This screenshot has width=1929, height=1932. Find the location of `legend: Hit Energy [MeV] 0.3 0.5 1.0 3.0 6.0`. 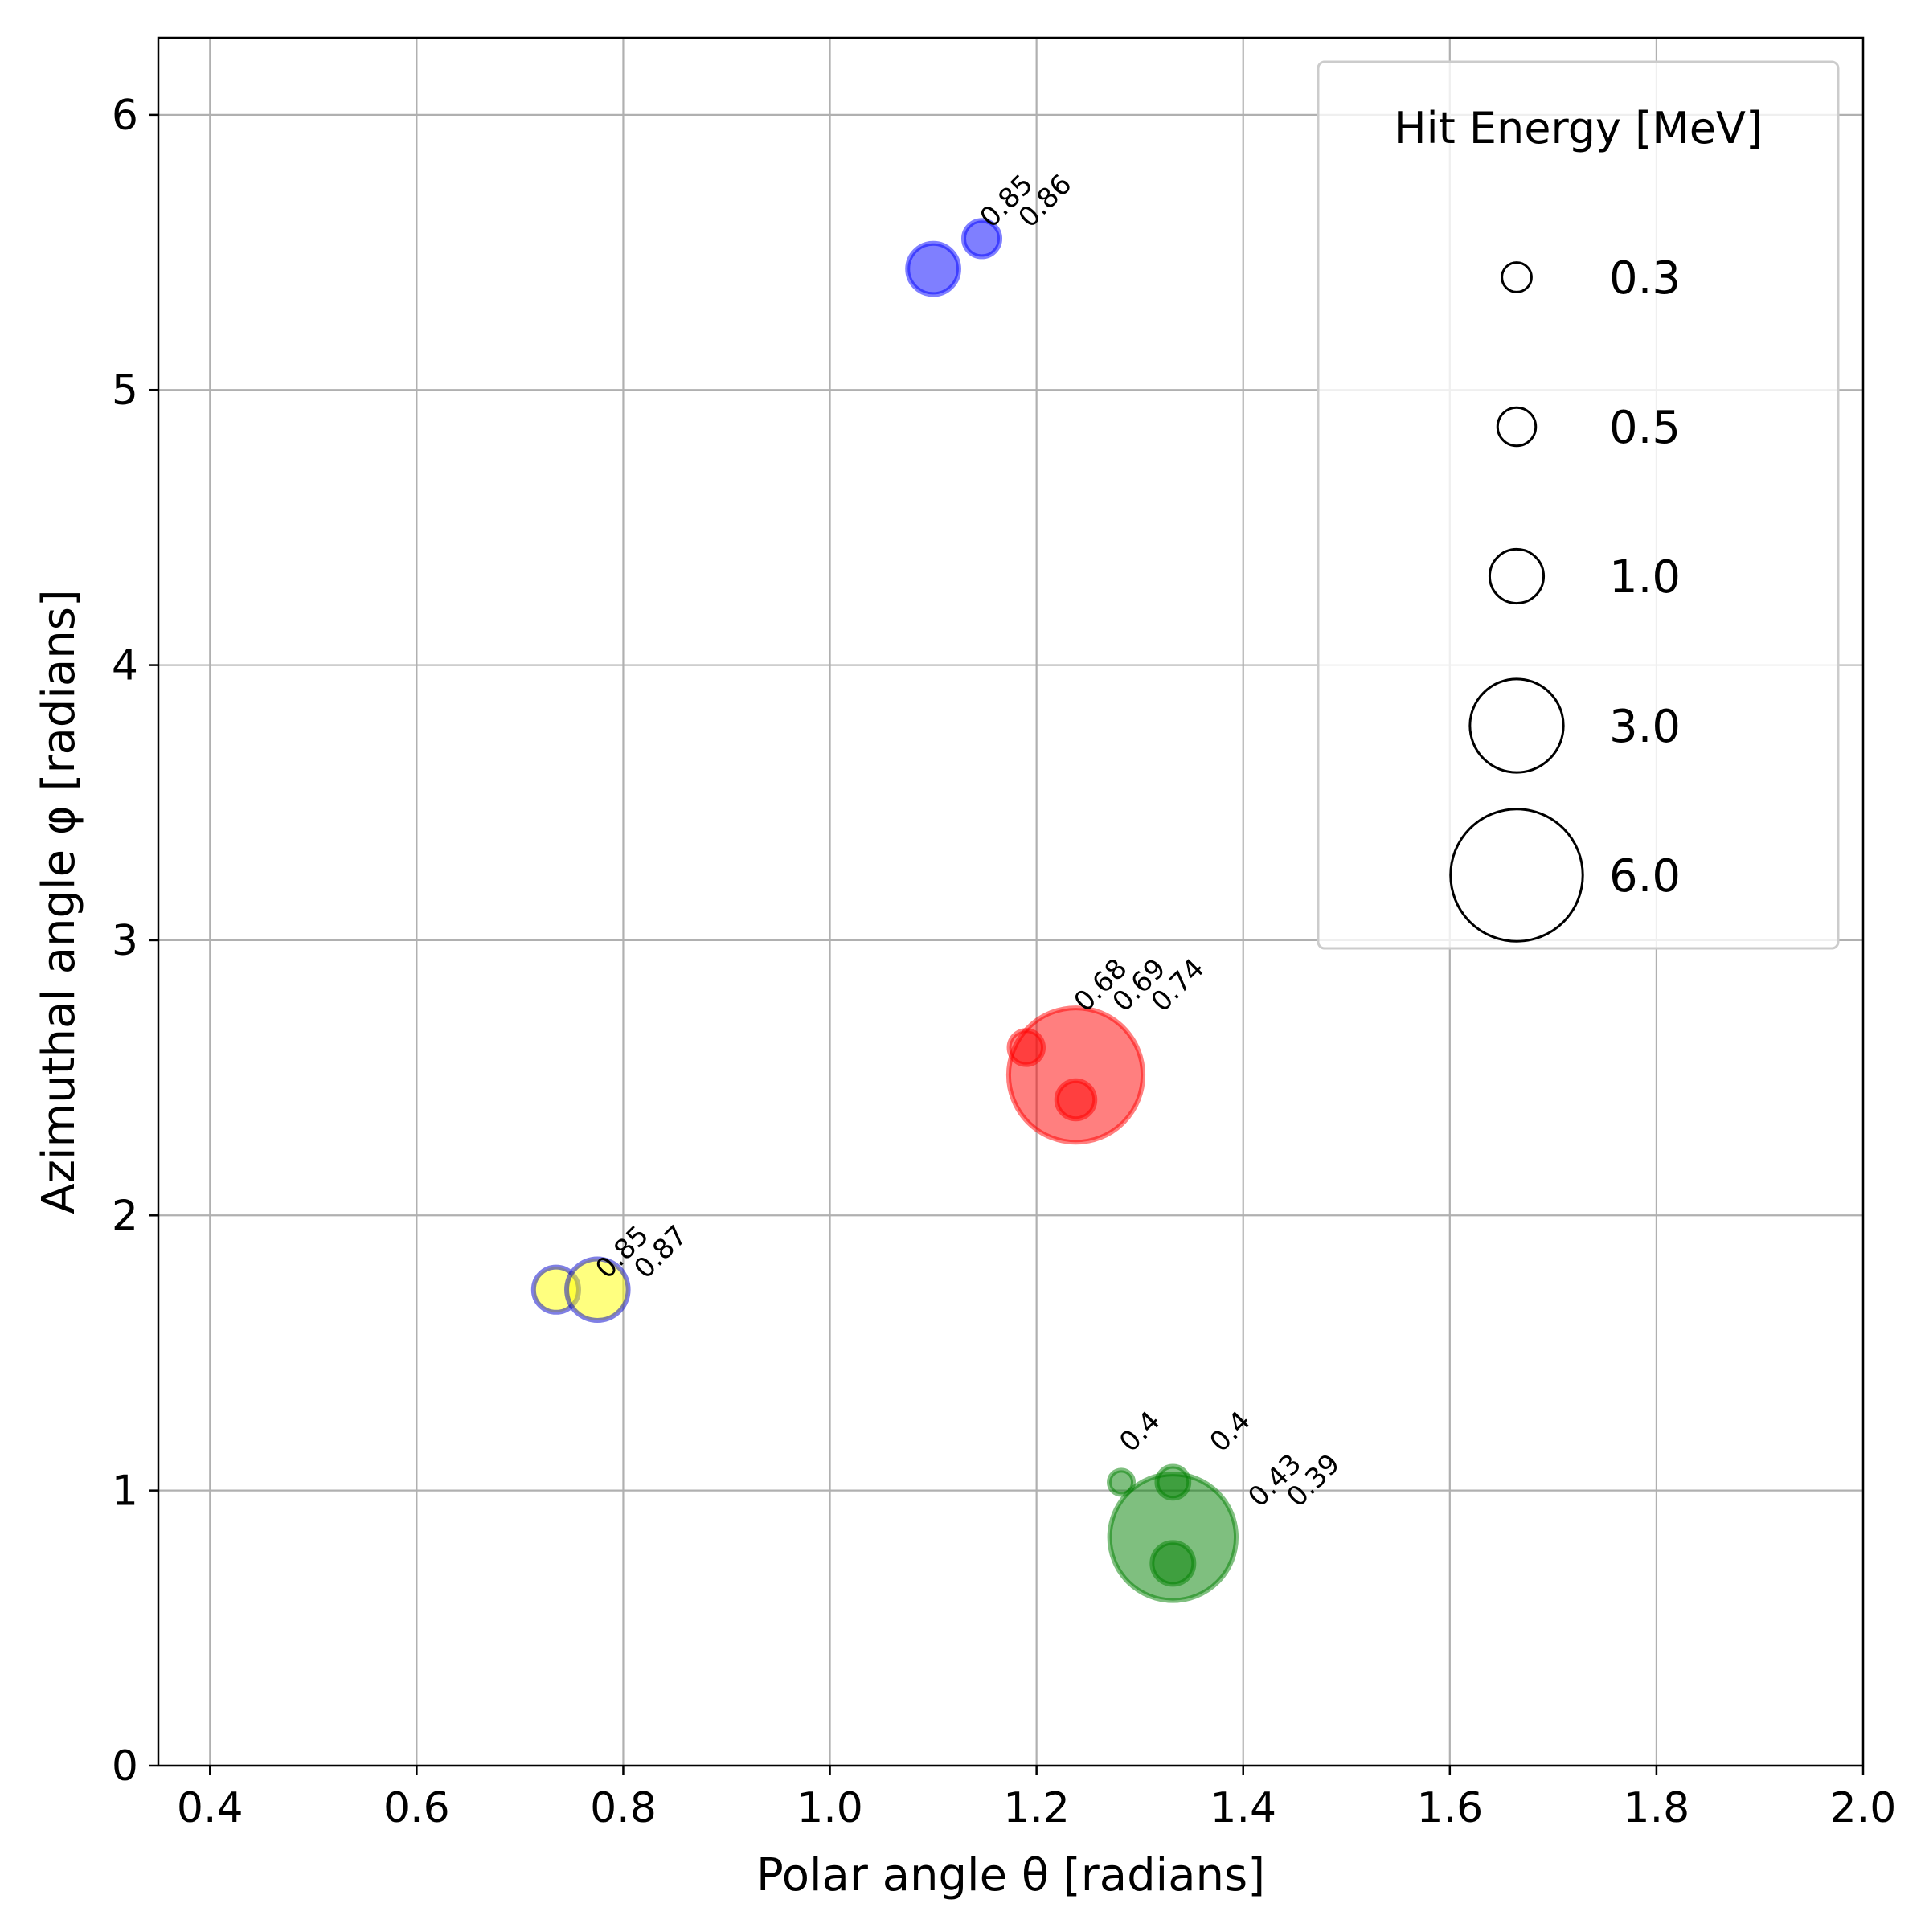

legend: Hit Energy [MeV] 0.3 0.5 1.0 3.0 6.0 is located at coordinates (1578, 505).